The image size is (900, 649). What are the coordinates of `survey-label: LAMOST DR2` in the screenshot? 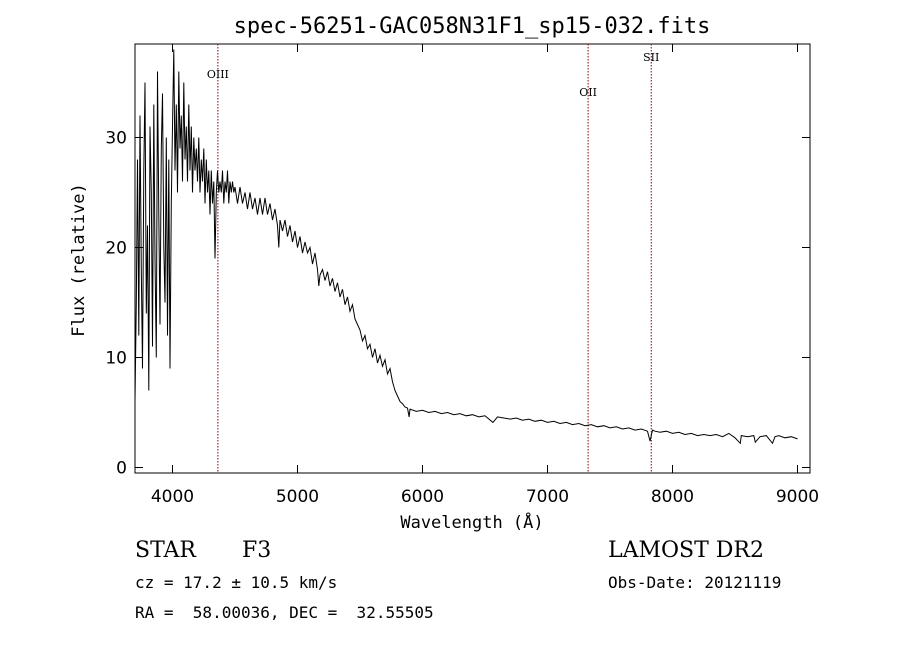 It's located at (686, 550).